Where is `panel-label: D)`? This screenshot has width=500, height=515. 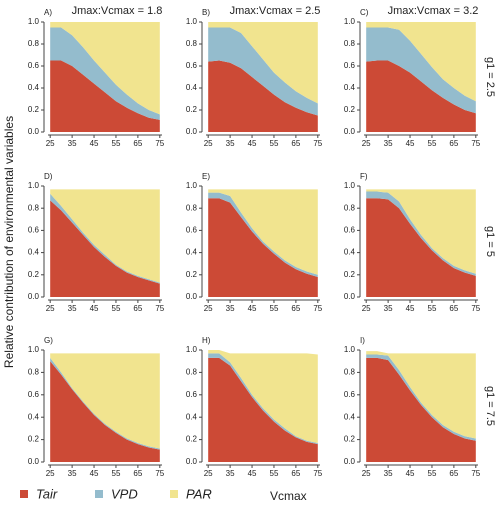 panel-label: D) is located at coordinates (48, 176).